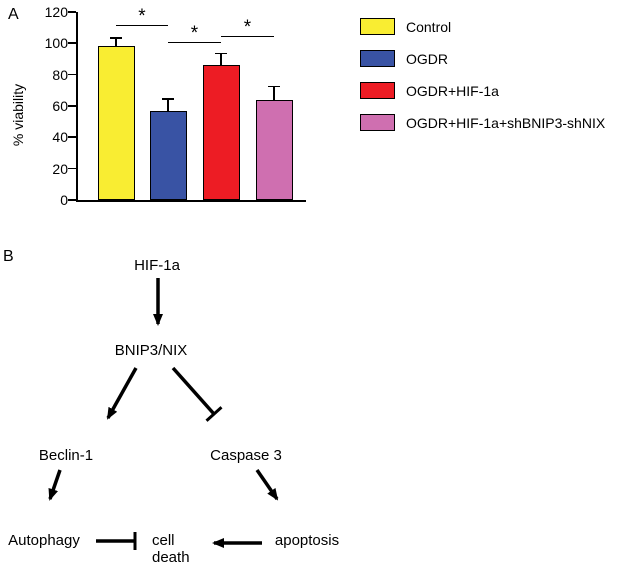  Describe the element at coordinates (307, 540) in the screenshot. I see `node-apoptosis: apoptosis` at that location.